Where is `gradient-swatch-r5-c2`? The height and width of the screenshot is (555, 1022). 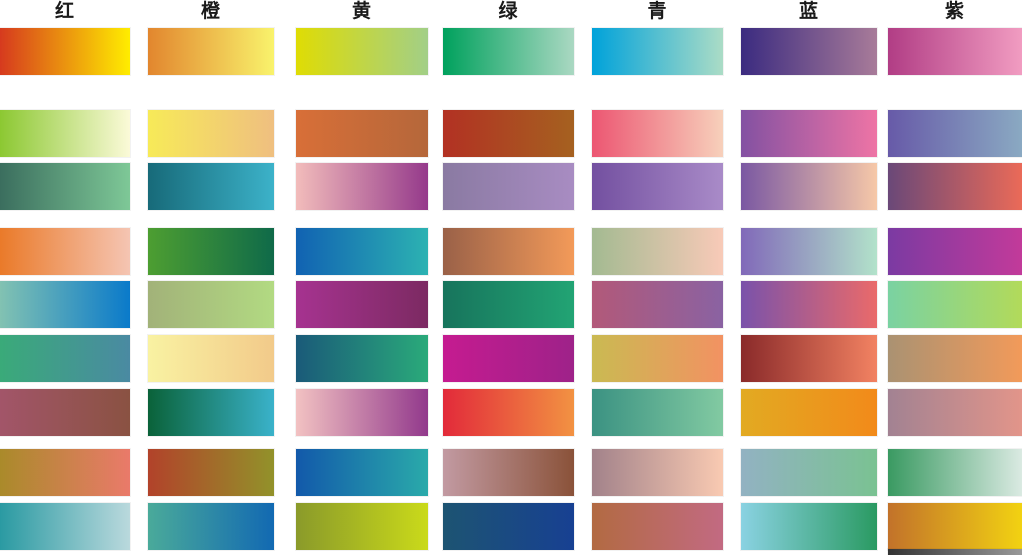
gradient-swatch-r5-c2 is located at coordinates (211, 304).